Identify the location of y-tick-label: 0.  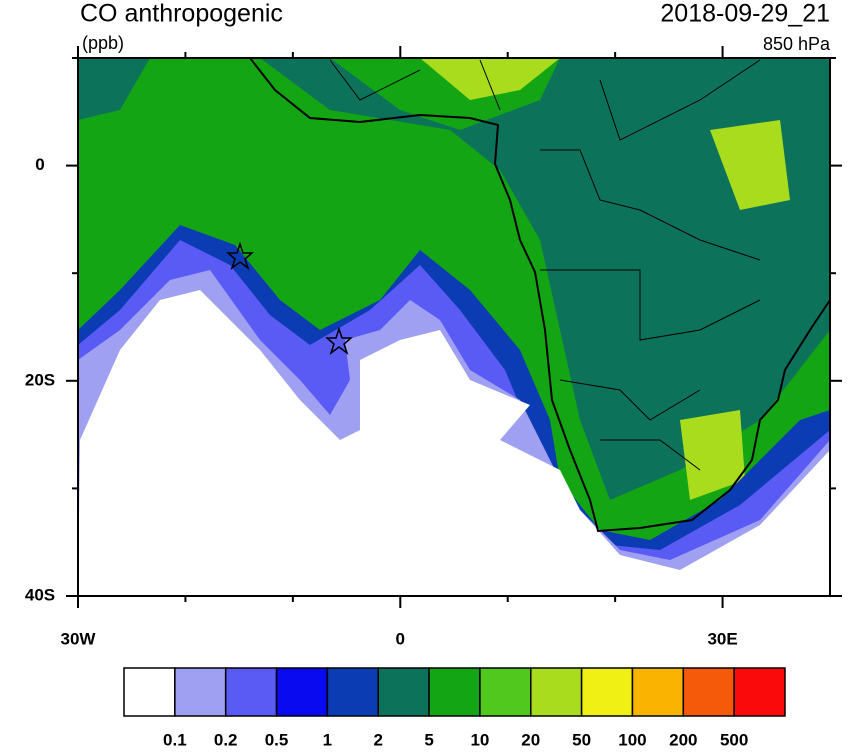
(39, 164).